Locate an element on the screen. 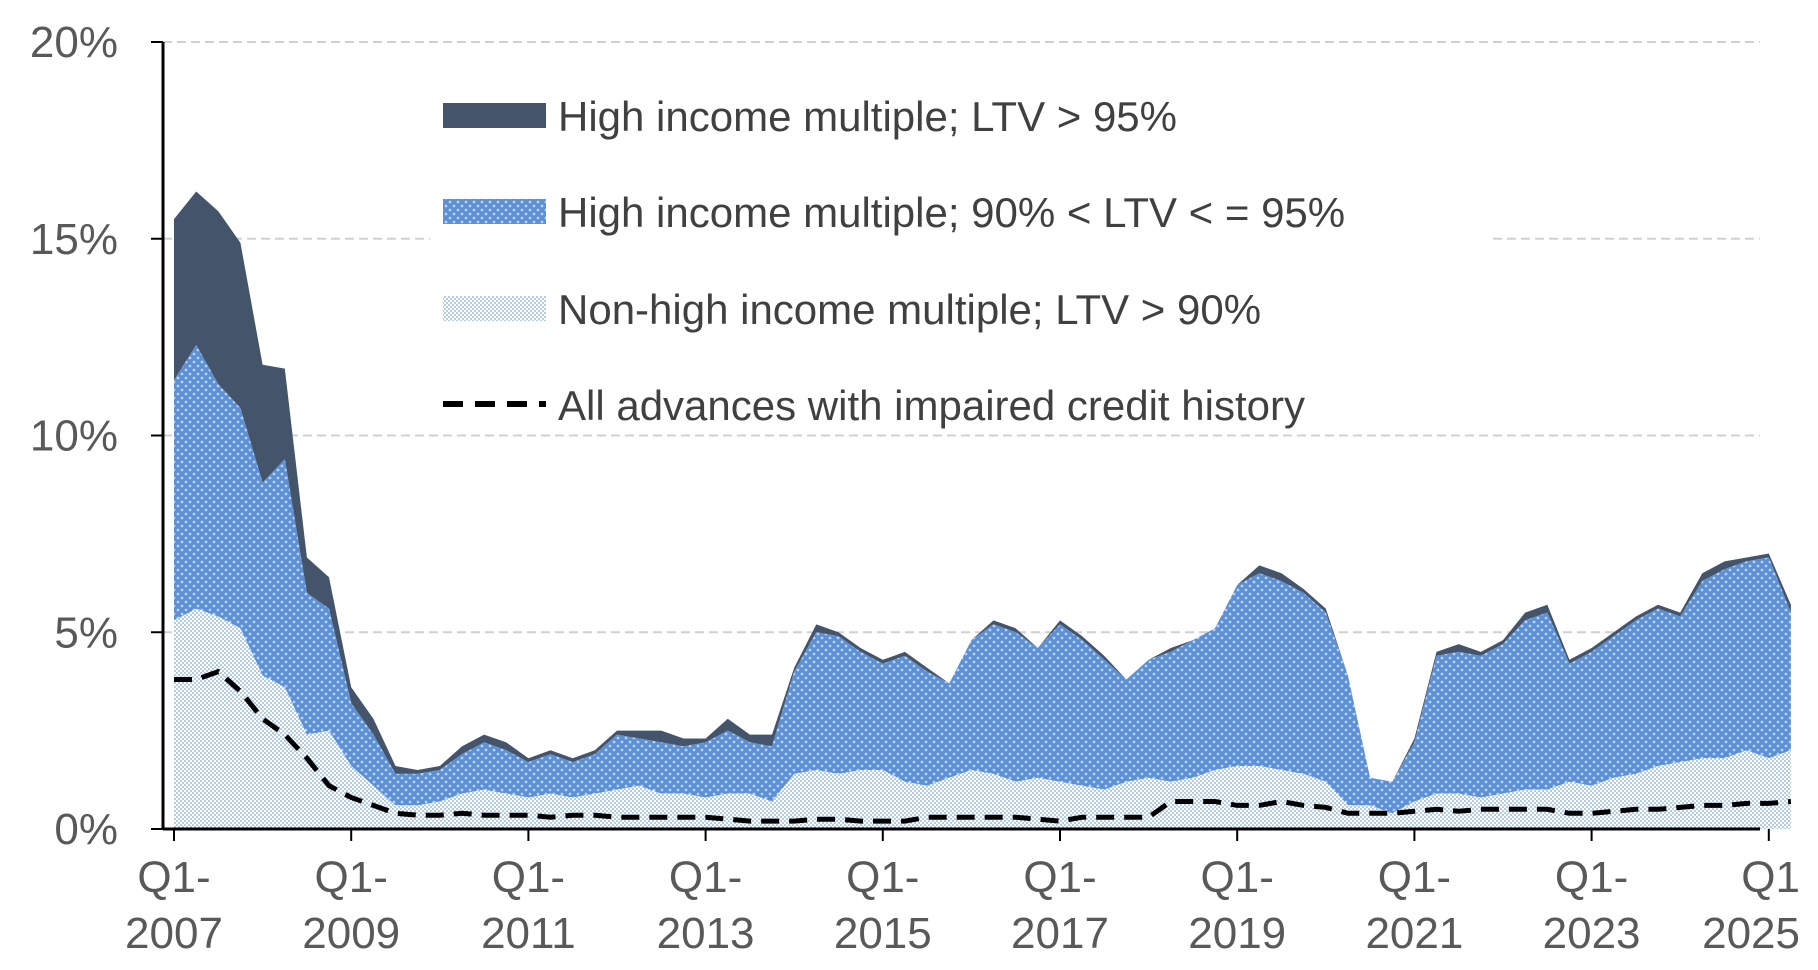 The width and height of the screenshot is (1818, 970). x-tick-label-top: Q1 is located at coordinates (1770, 877).